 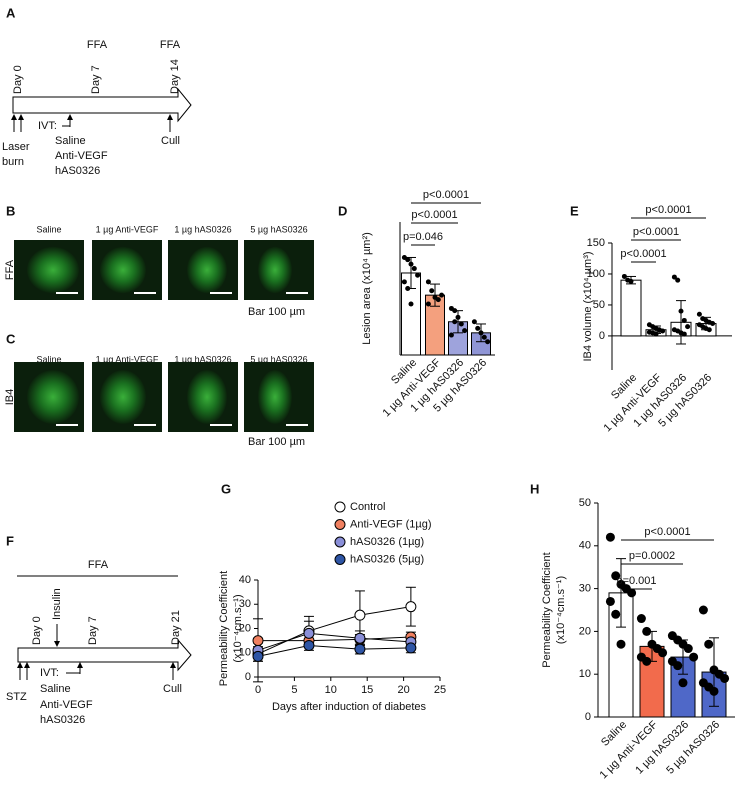 I want to click on y-tick-label: 30, so click(x=245, y=604).